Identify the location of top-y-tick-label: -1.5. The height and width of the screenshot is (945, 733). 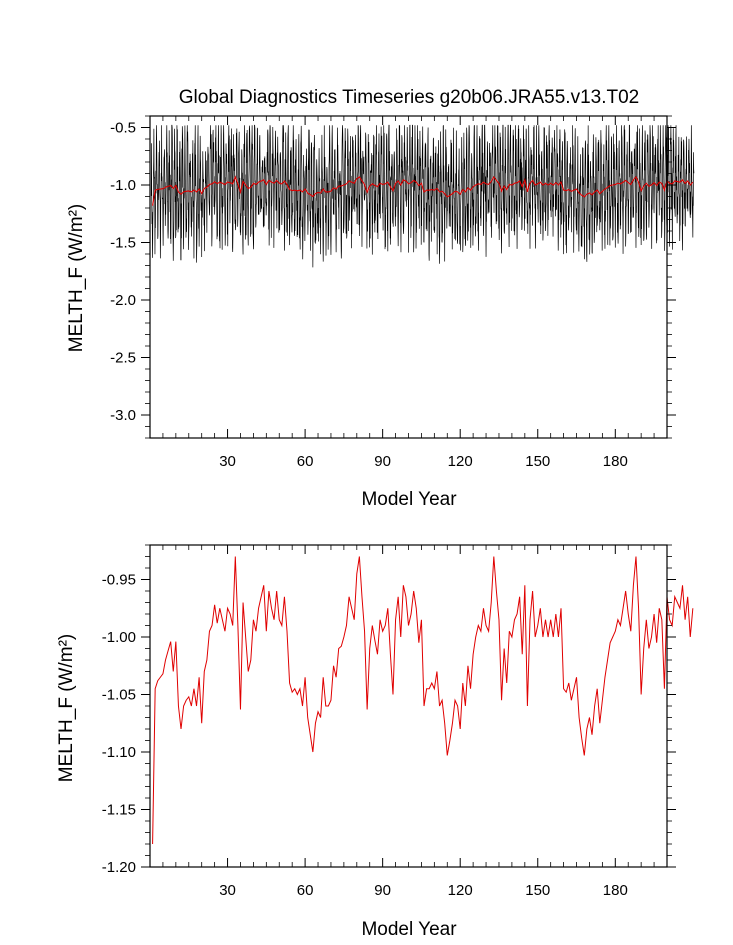
(123, 243).